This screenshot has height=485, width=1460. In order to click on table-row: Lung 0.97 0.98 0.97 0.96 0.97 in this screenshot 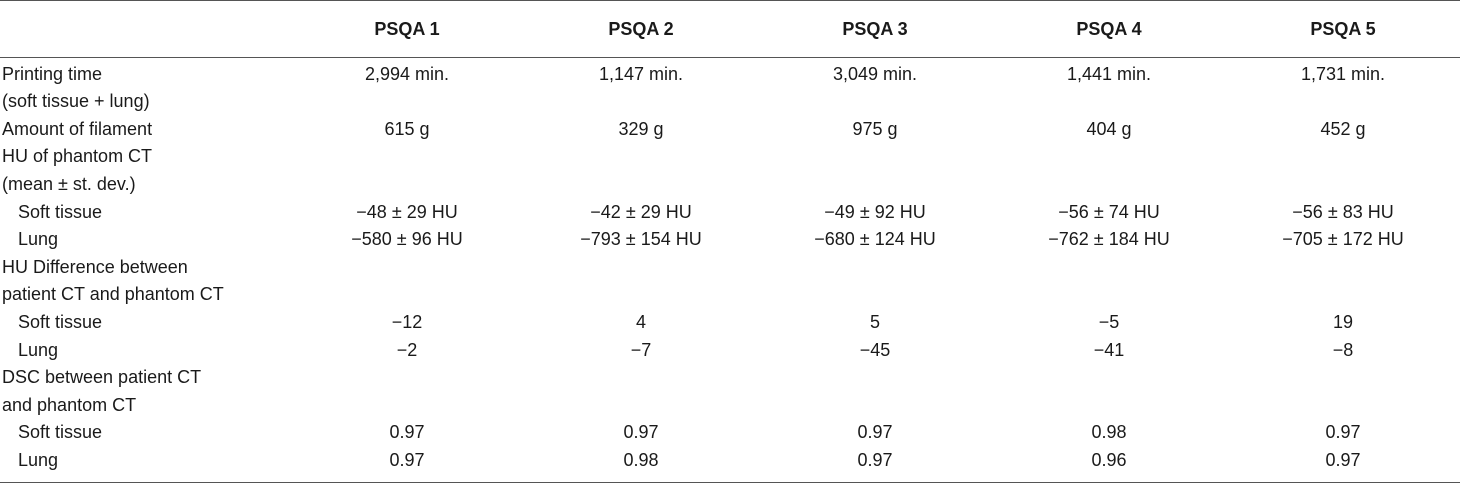, I will do `click(730, 464)`.